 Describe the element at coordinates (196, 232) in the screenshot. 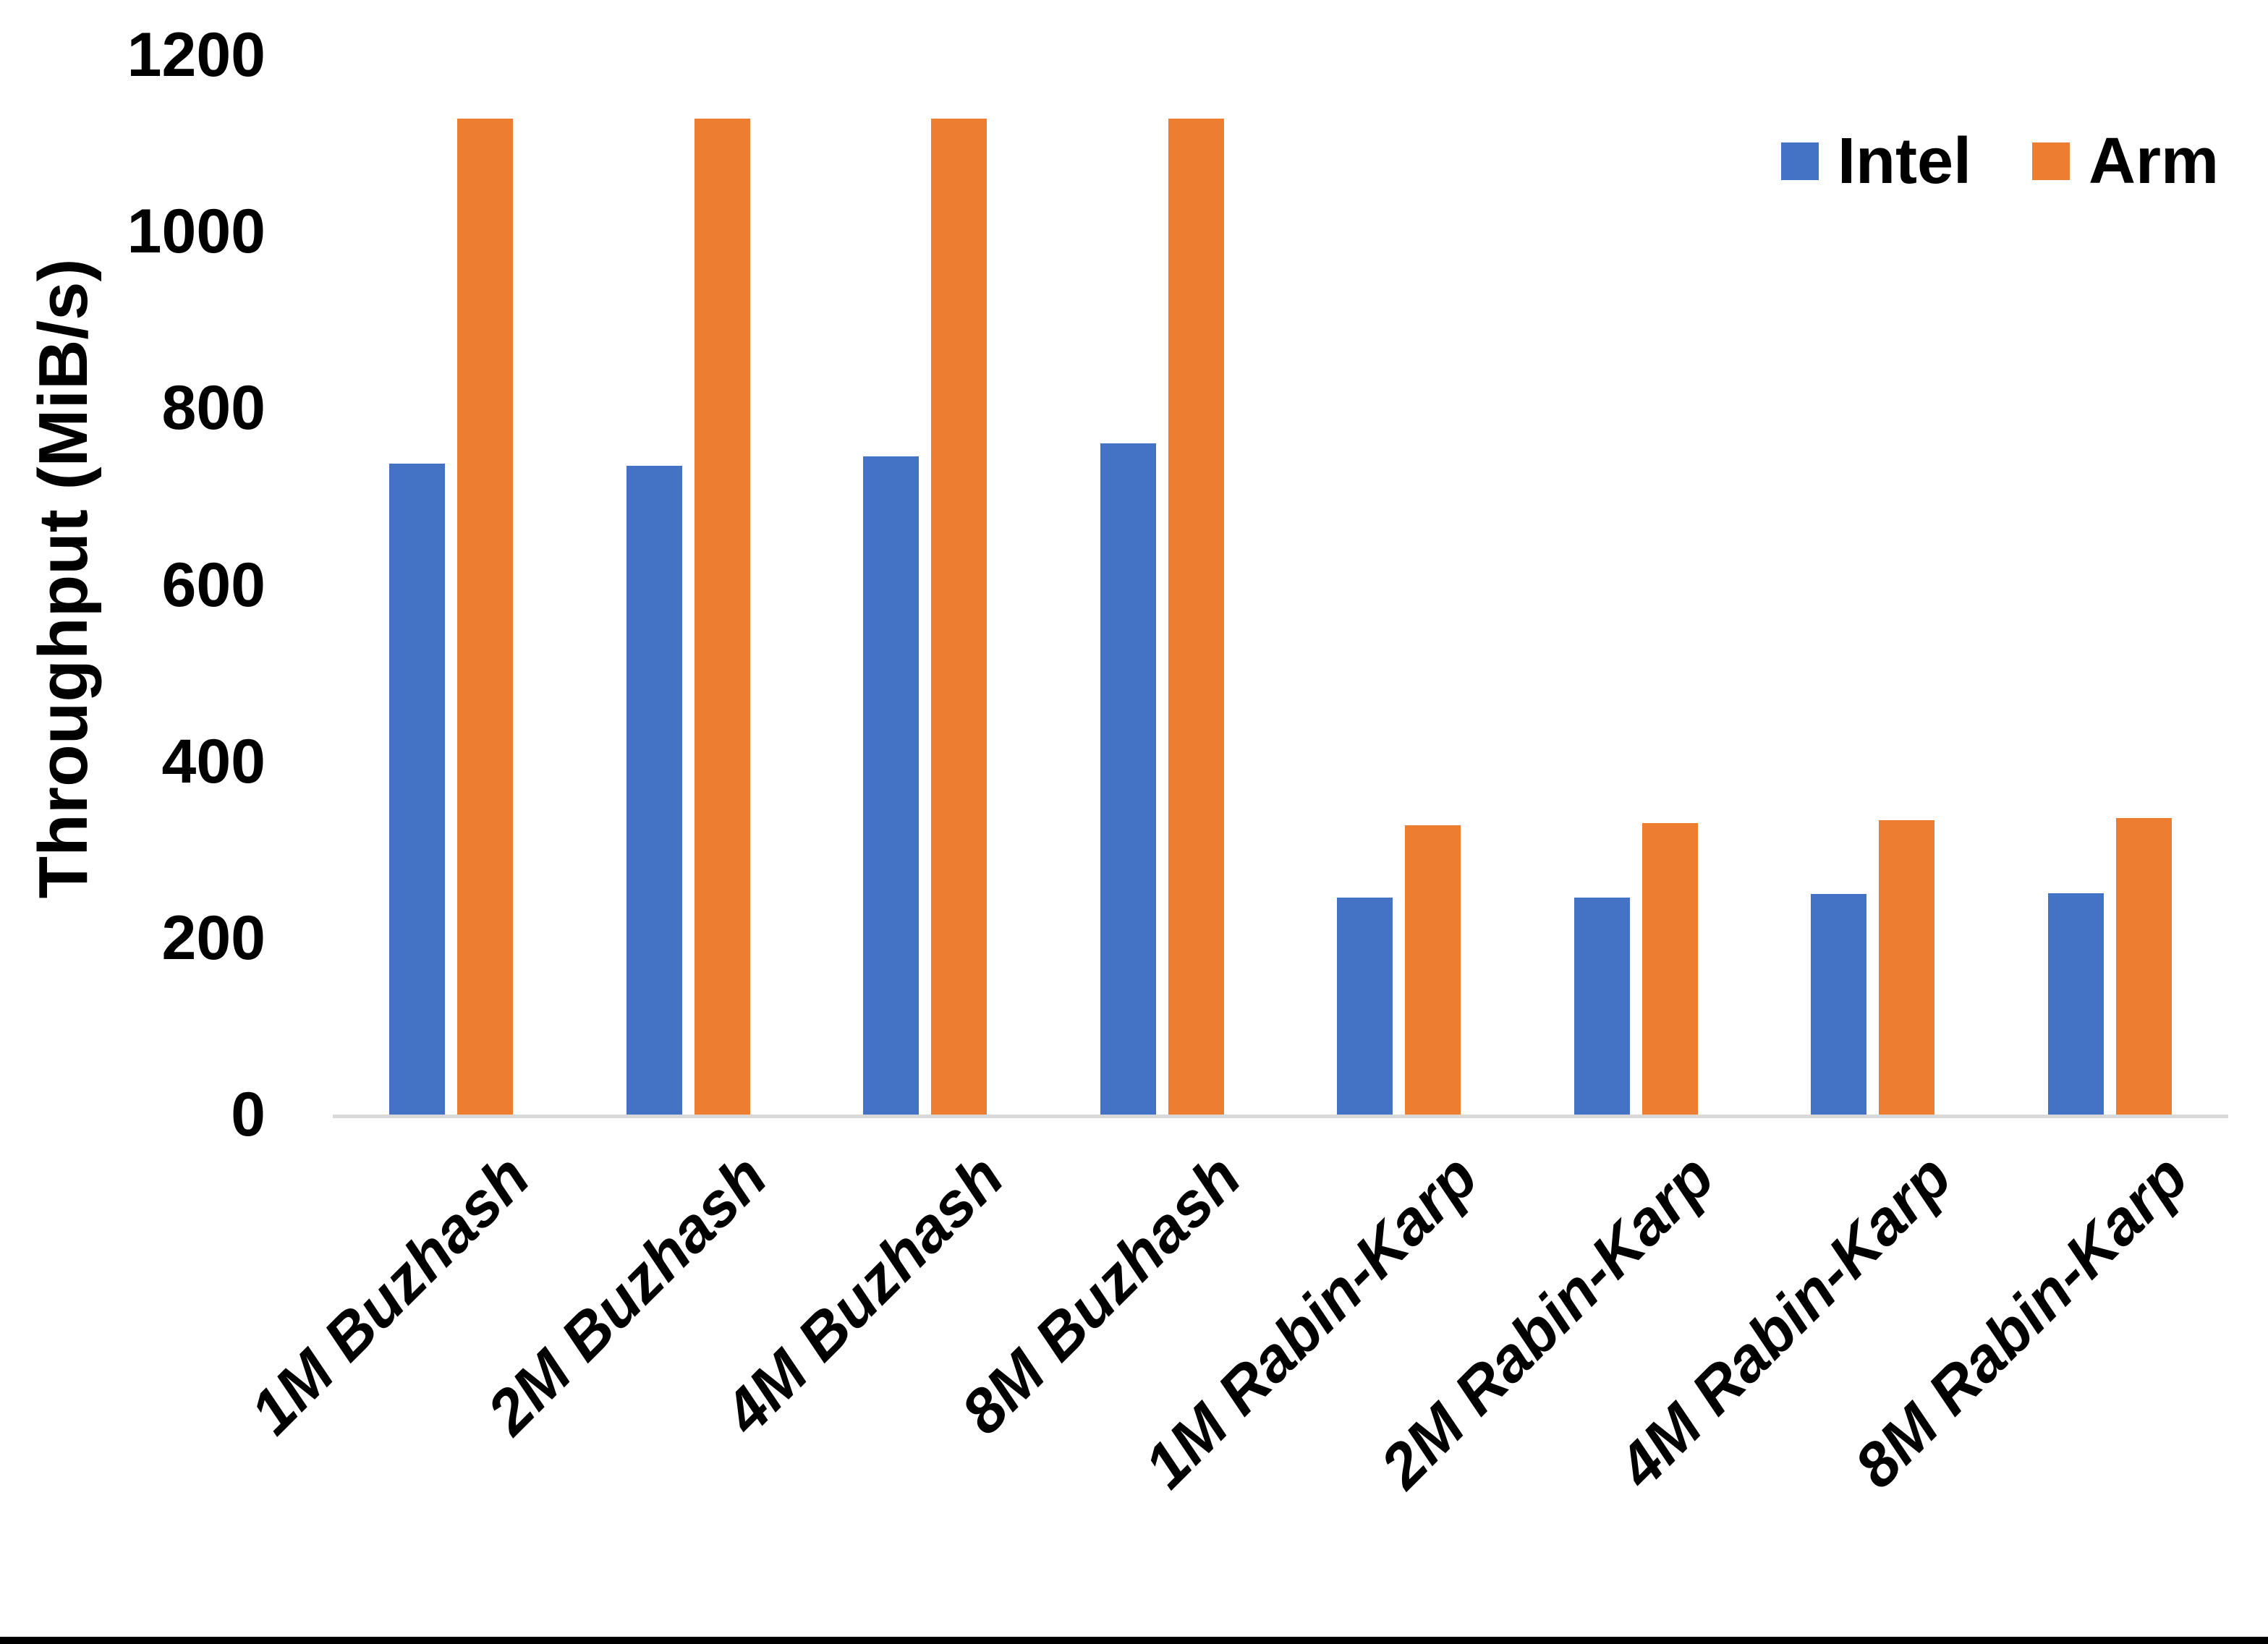

I see `y-tick-label: 1000` at that location.